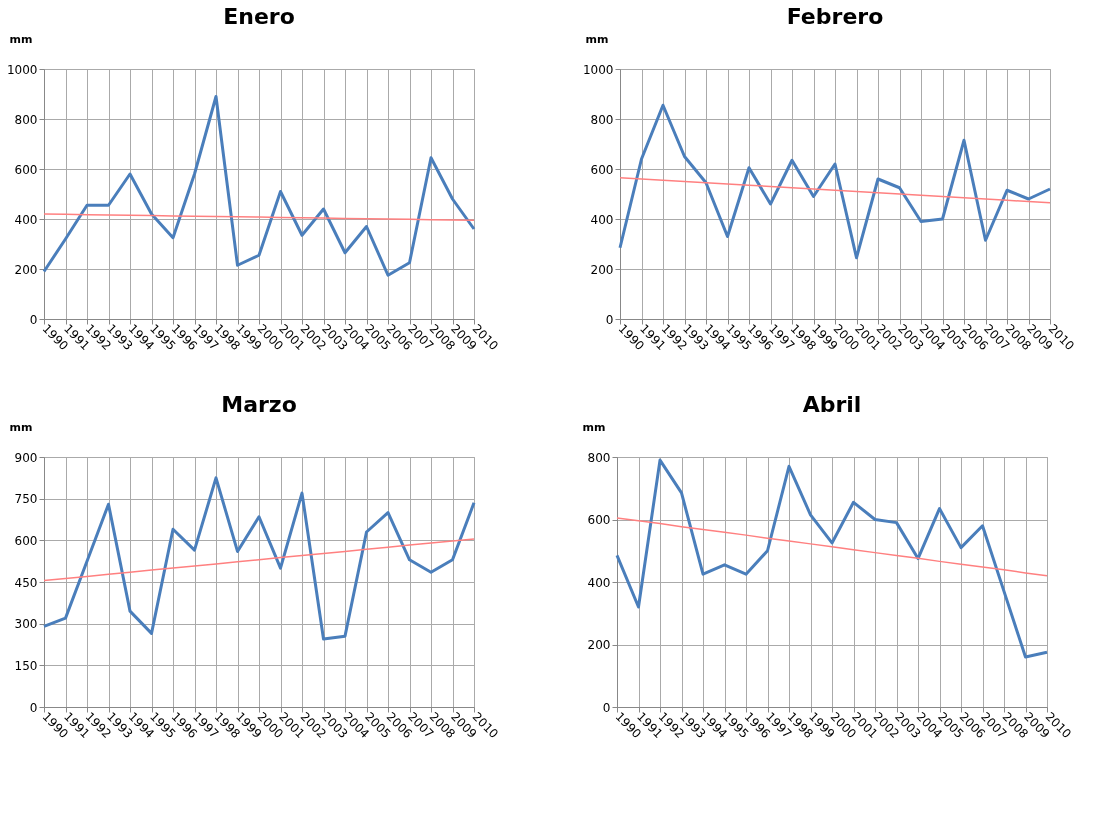 This screenshot has width=1103, height=836. I want to click on y-tick-label: 750, so click(26, 499).